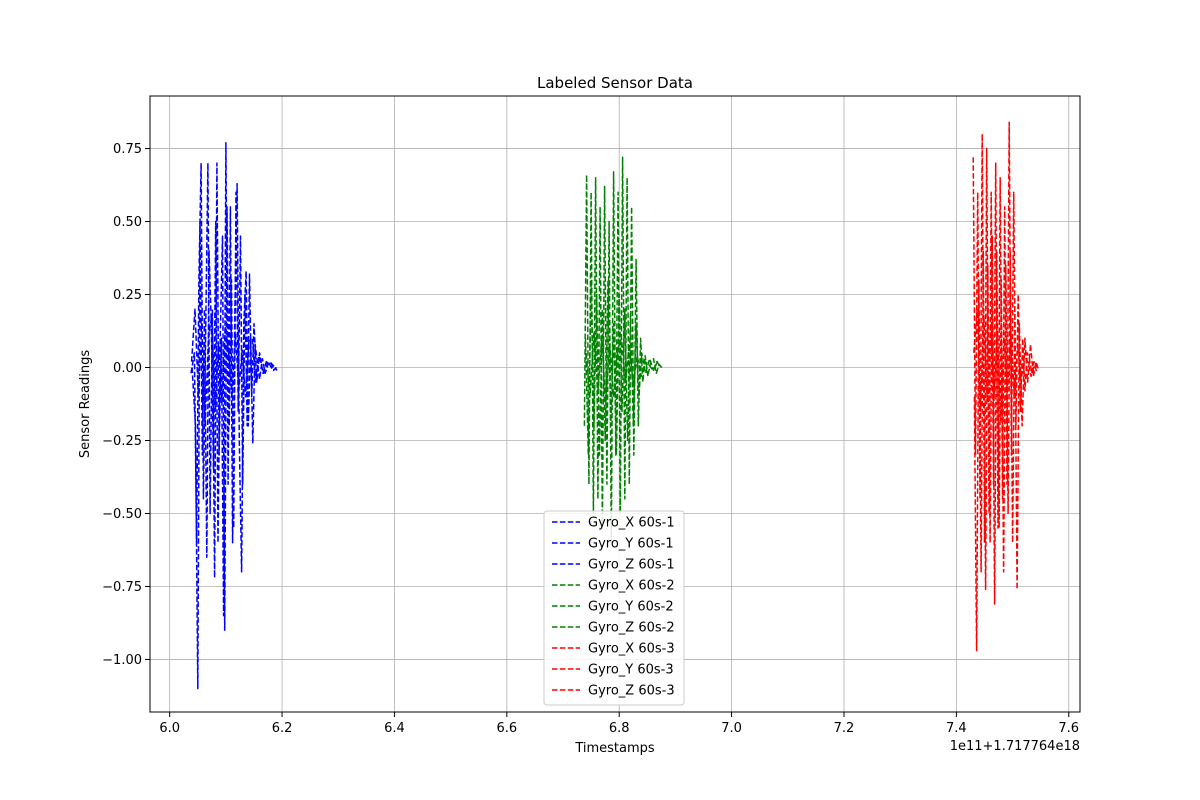 This screenshot has height=800, width=1200. What do you see at coordinates (956, 728) in the screenshot?
I see `x-tick-label: 7.4` at bounding box center [956, 728].